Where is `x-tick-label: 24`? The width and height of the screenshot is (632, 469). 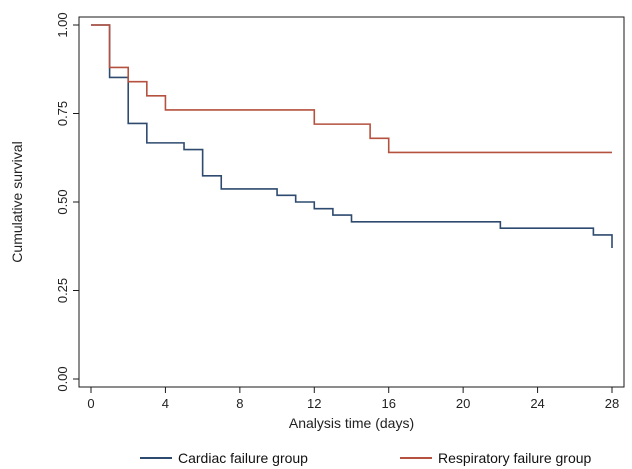
x-tick-label: 24 is located at coordinates (537, 403).